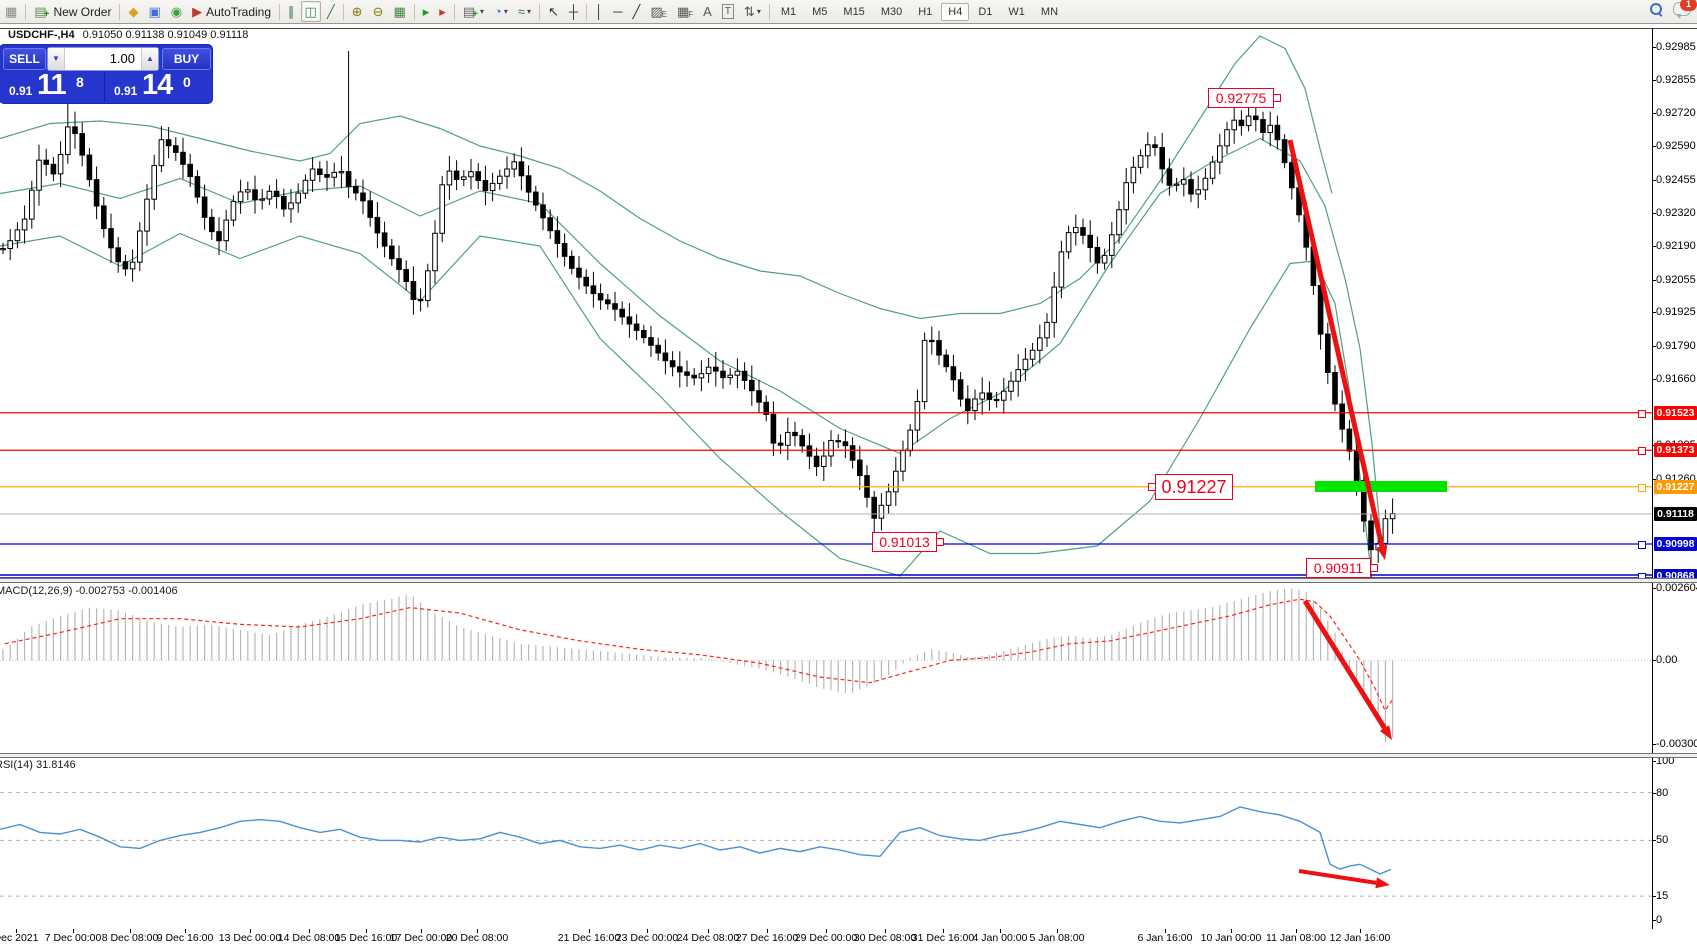 Image resolution: width=1697 pixels, height=944 pixels. What do you see at coordinates (908, 542) in the screenshot?
I see `price-callout-0.91013: 0.91013` at bounding box center [908, 542].